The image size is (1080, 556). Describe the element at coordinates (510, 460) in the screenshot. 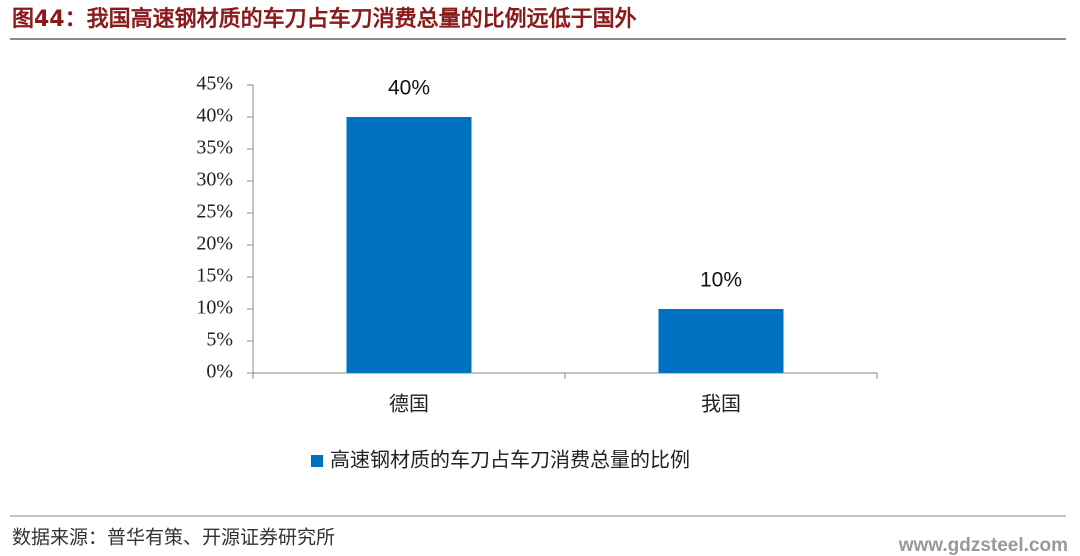

I see `legend-label: 高速钢材质的车刀占车刀消费总量的比例` at that location.